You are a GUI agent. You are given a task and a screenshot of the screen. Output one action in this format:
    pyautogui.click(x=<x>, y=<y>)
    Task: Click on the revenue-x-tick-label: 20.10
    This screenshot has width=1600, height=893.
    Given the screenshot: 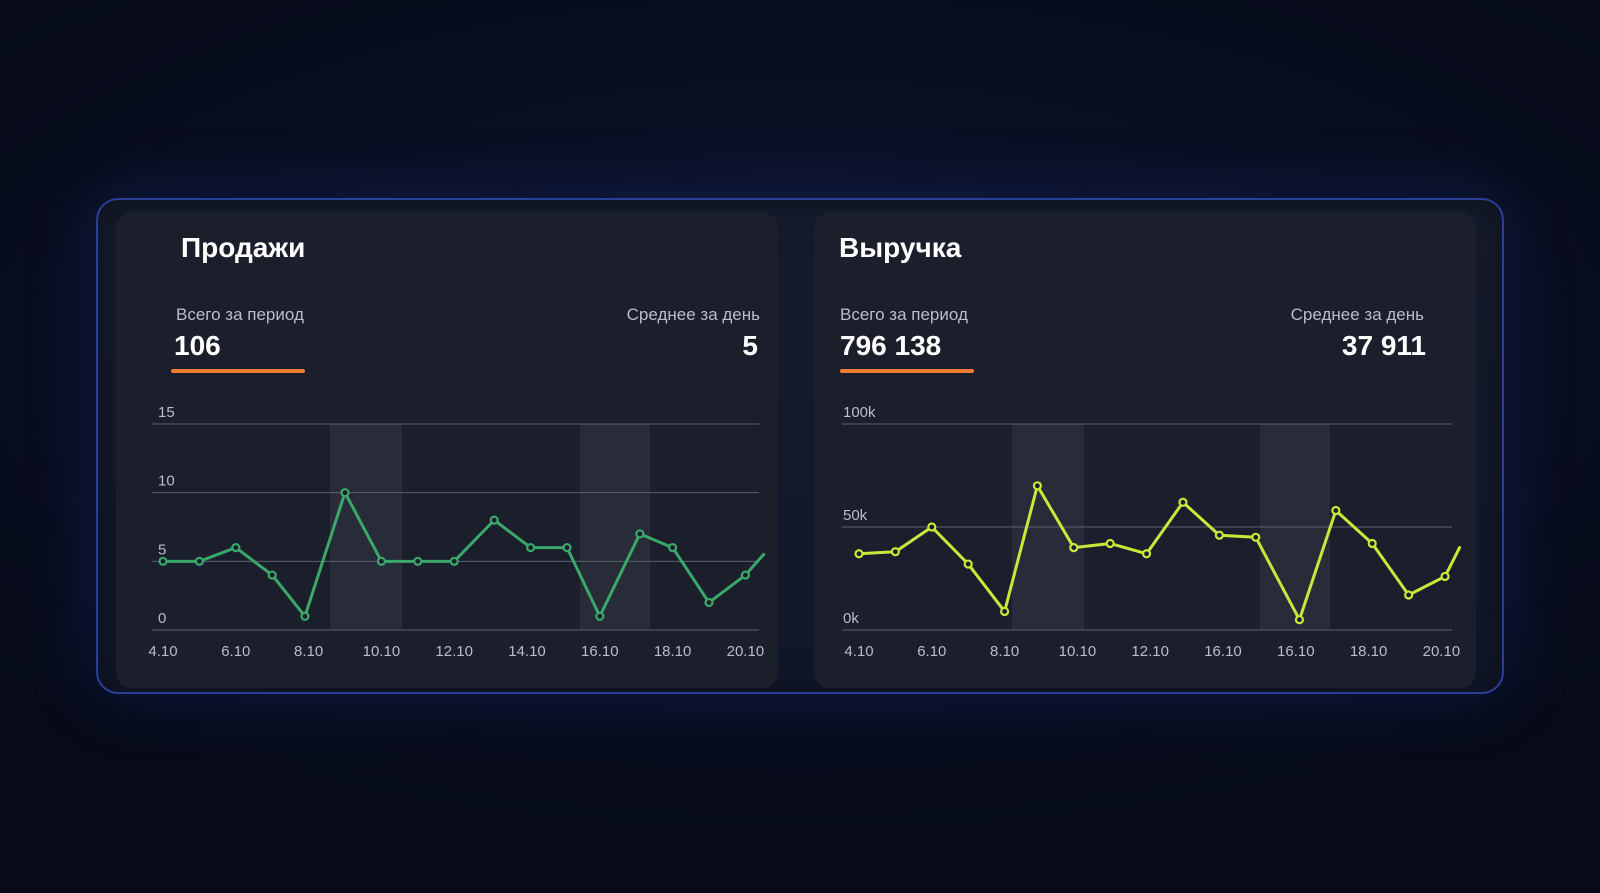 What is the action you would take?
    pyautogui.click(x=1442, y=651)
    